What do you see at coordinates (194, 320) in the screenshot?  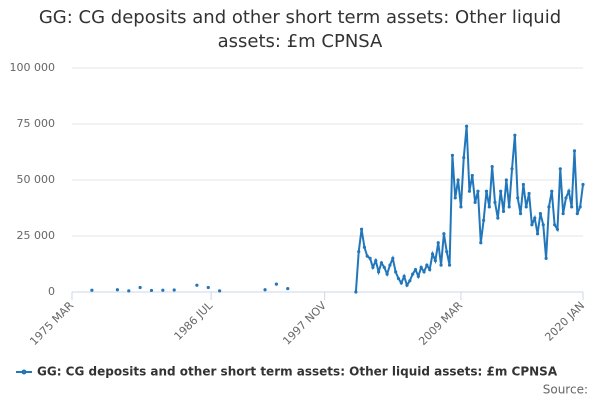 I see `x-tick-label: 1986 JUL` at bounding box center [194, 320].